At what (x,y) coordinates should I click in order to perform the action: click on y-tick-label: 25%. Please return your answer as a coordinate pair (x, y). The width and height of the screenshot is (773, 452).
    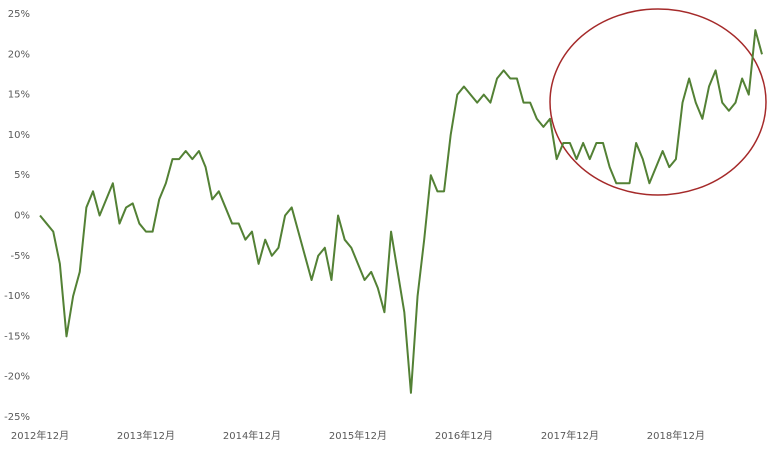
    Looking at the image, I should click on (19, 14).